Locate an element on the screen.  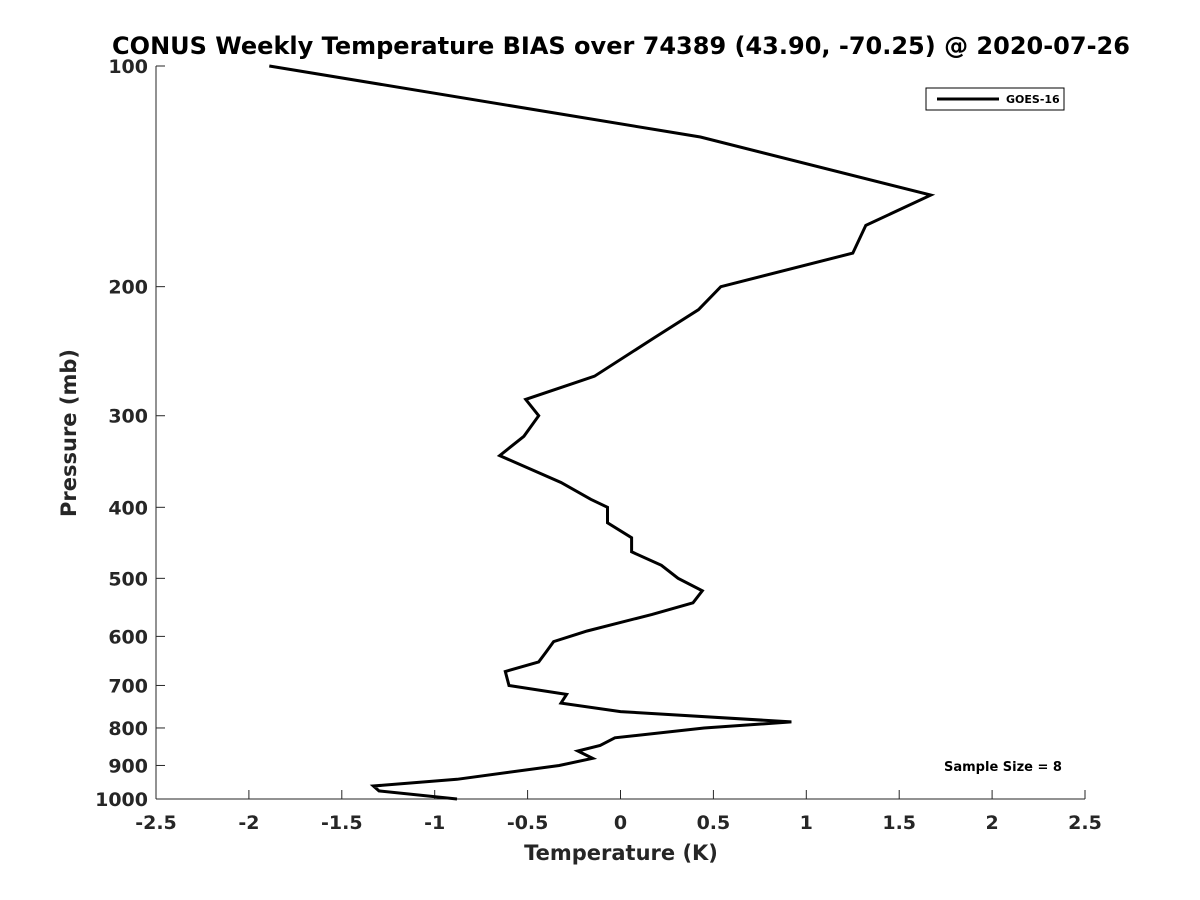
y-tick-label: 200 is located at coordinates (128, 288).